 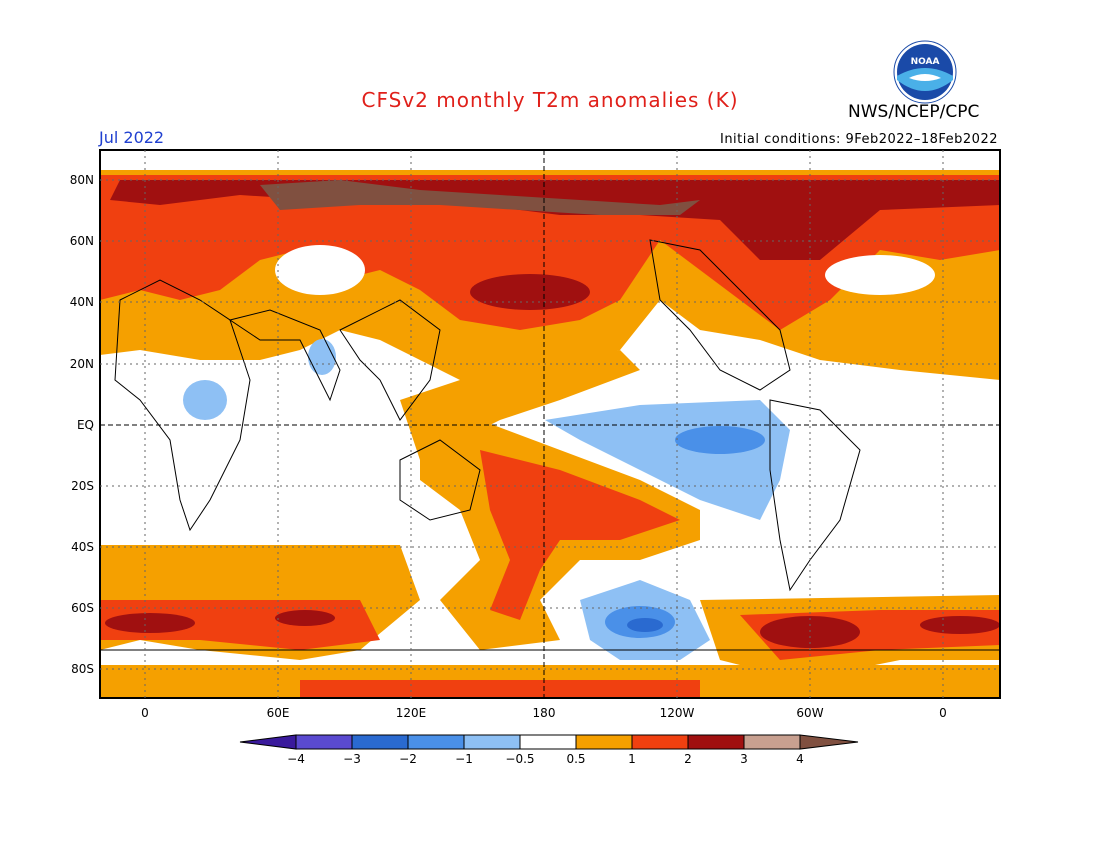 What do you see at coordinates (408, 759) in the screenshot?
I see `colorbar-label: −2` at bounding box center [408, 759].